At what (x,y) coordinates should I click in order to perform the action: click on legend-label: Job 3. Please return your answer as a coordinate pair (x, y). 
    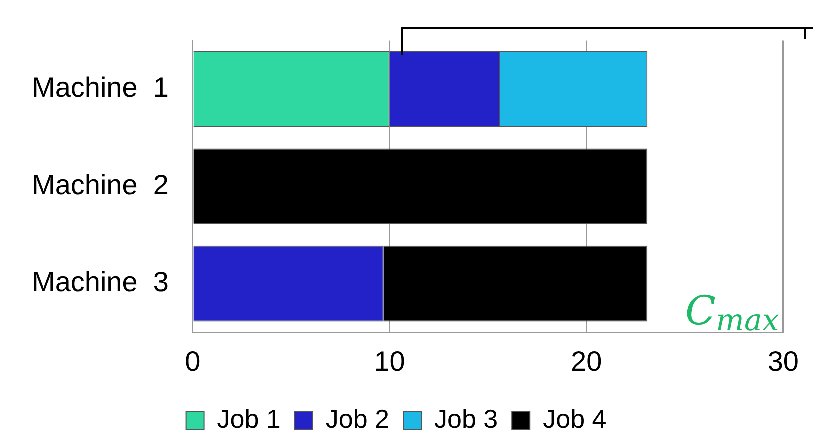
    Looking at the image, I should click on (466, 419).